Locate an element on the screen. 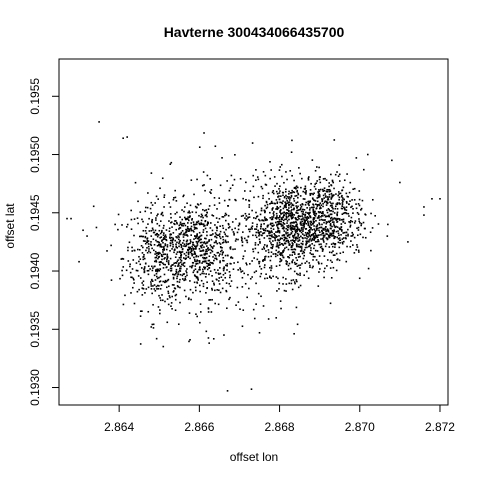  y-tick-label: 0.1935 is located at coordinates (35, 329).